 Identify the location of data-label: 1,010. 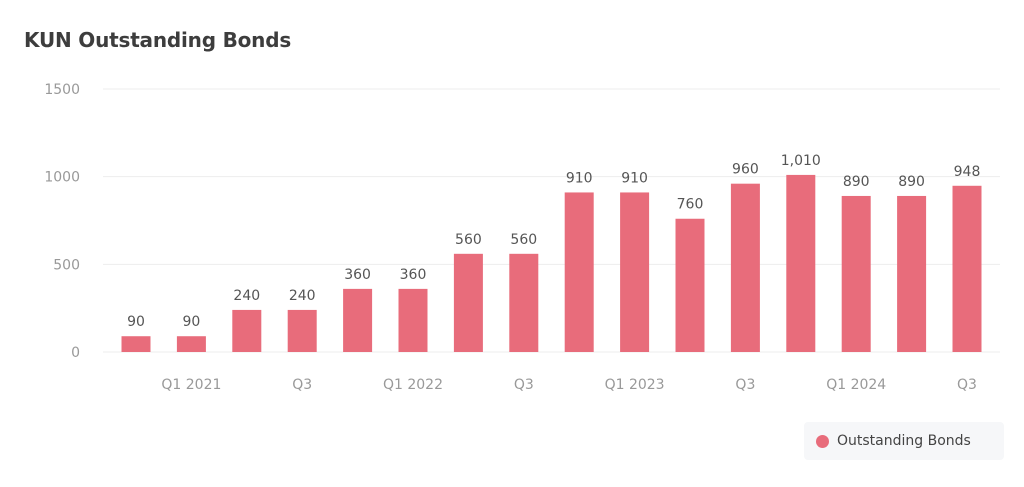
(801, 161).